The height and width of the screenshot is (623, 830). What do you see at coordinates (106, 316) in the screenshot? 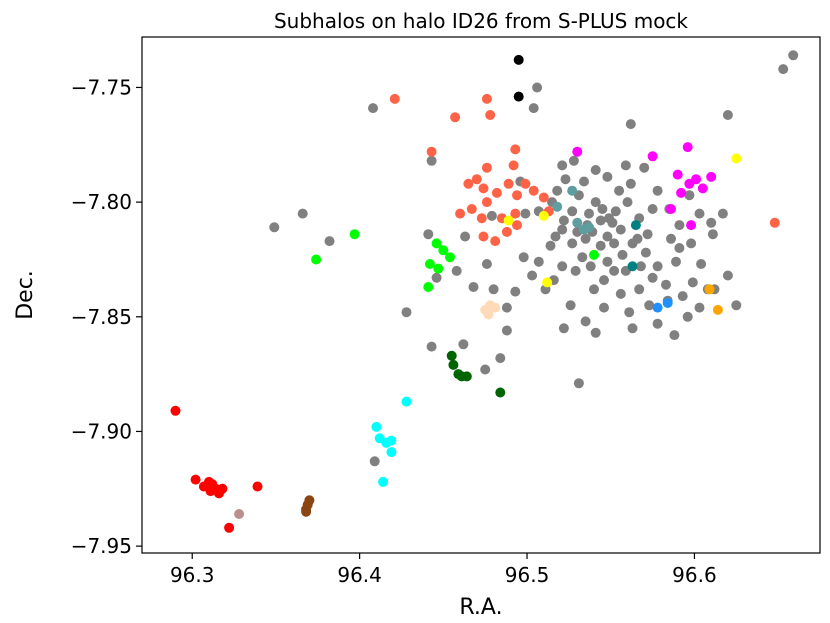
I see `y-axis: −7.95 −7.90 −7.85 −7.80 −7.75` at bounding box center [106, 316].